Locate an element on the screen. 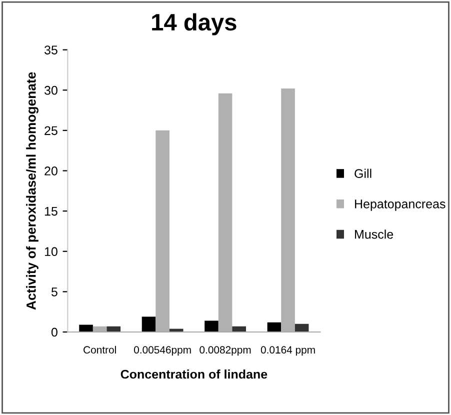 This screenshot has width=451, height=415. legend-label: Gill is located at coordinates (363, 173).